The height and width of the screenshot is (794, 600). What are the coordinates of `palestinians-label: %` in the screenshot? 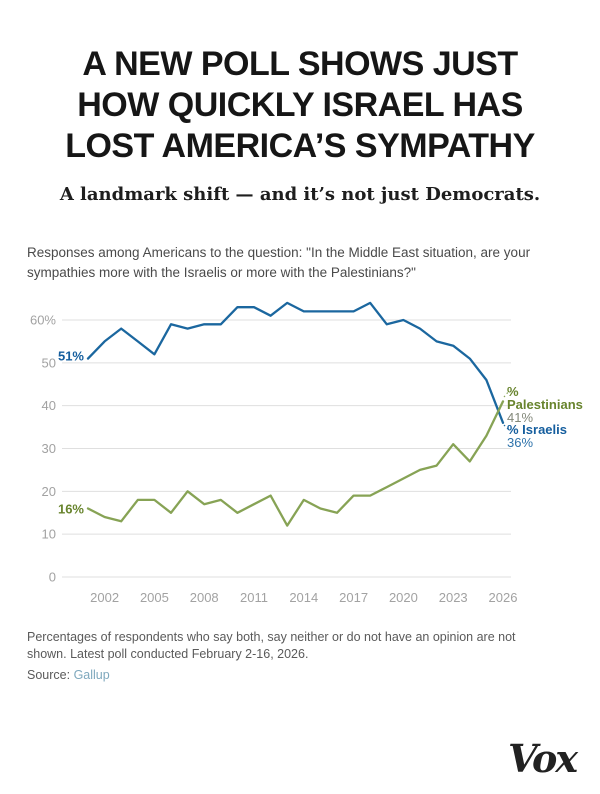 It's located at (513, 391).